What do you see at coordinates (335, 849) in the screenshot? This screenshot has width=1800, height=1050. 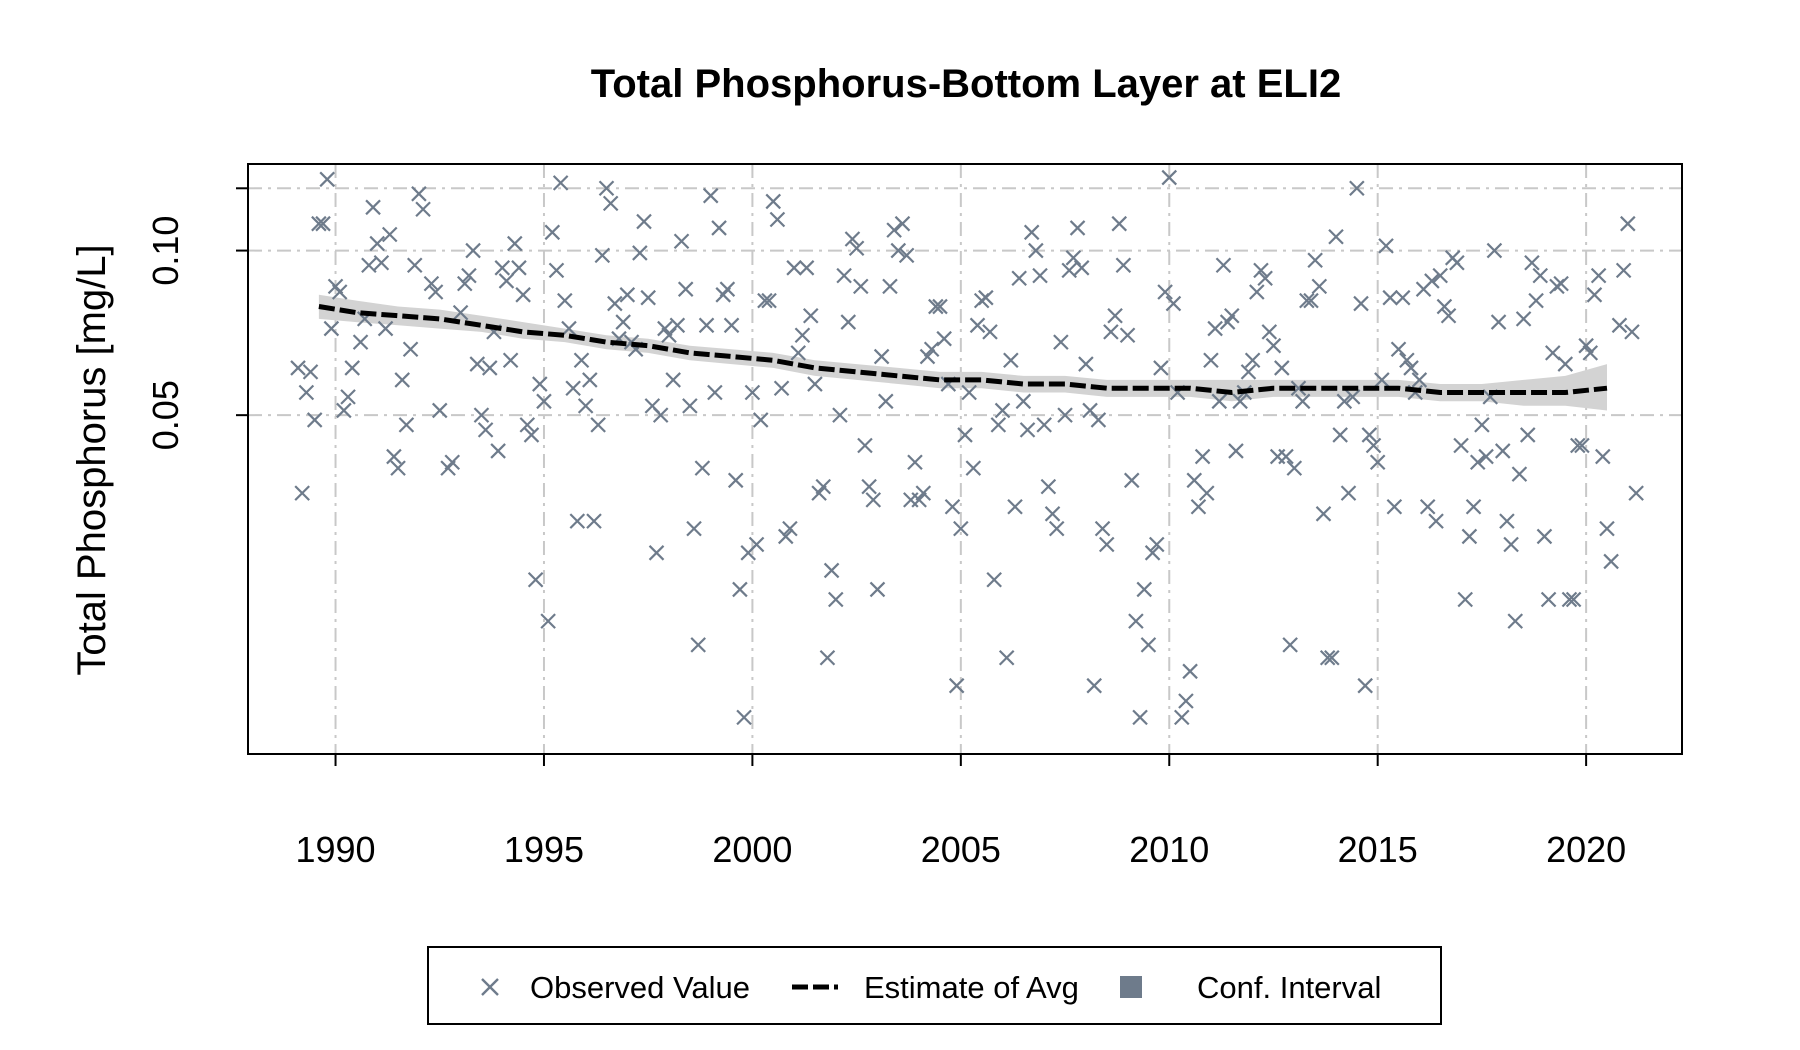 I see `x-tick-label: 1990` at bounding box center [335, 849].